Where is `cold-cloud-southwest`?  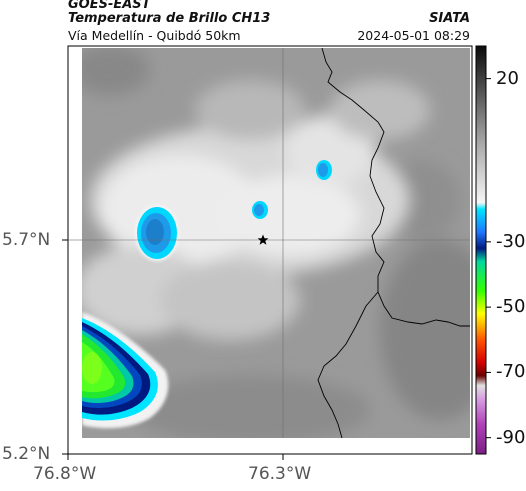
cold-cloud-southwest is located at coordinates (125, 370).